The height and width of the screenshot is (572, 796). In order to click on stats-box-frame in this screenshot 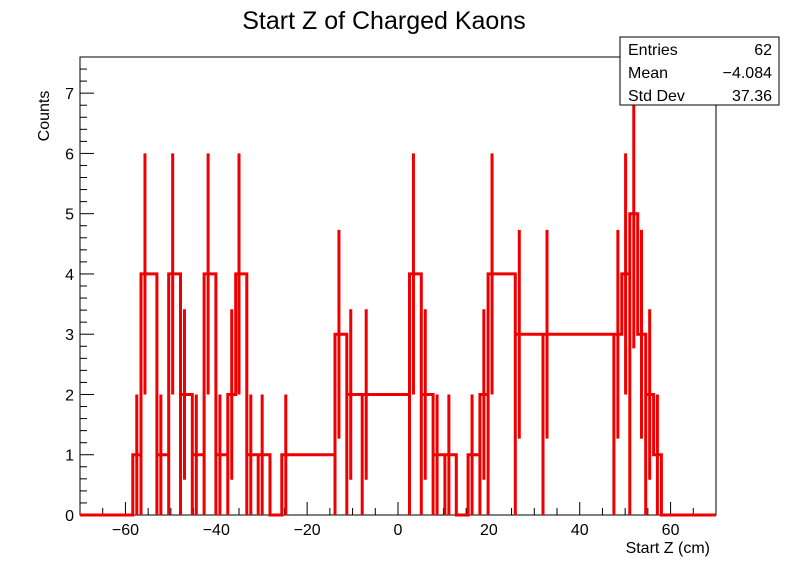, I will do `click(699, 71)`.